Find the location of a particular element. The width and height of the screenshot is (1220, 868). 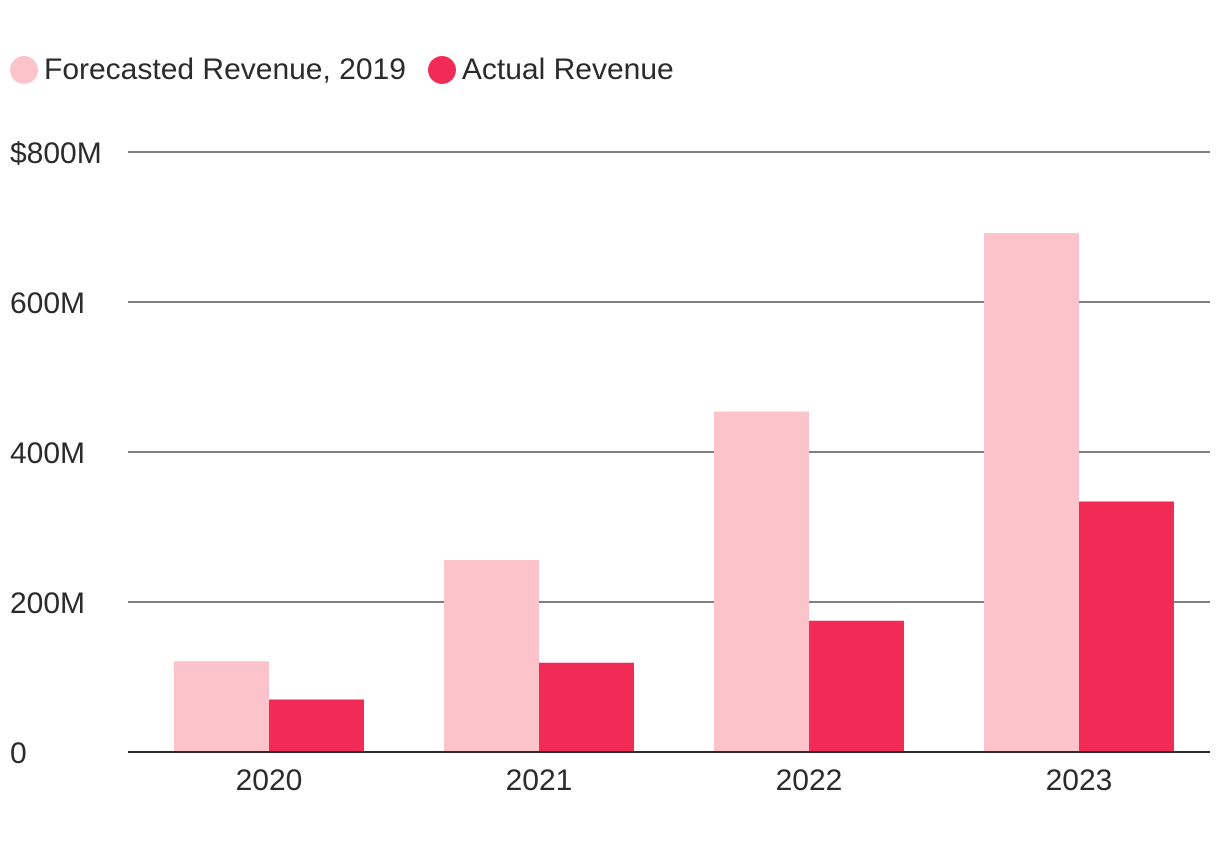

y-axis-ticks: 0 200M 400M 600M $800M is located at coordinates (56, 453).